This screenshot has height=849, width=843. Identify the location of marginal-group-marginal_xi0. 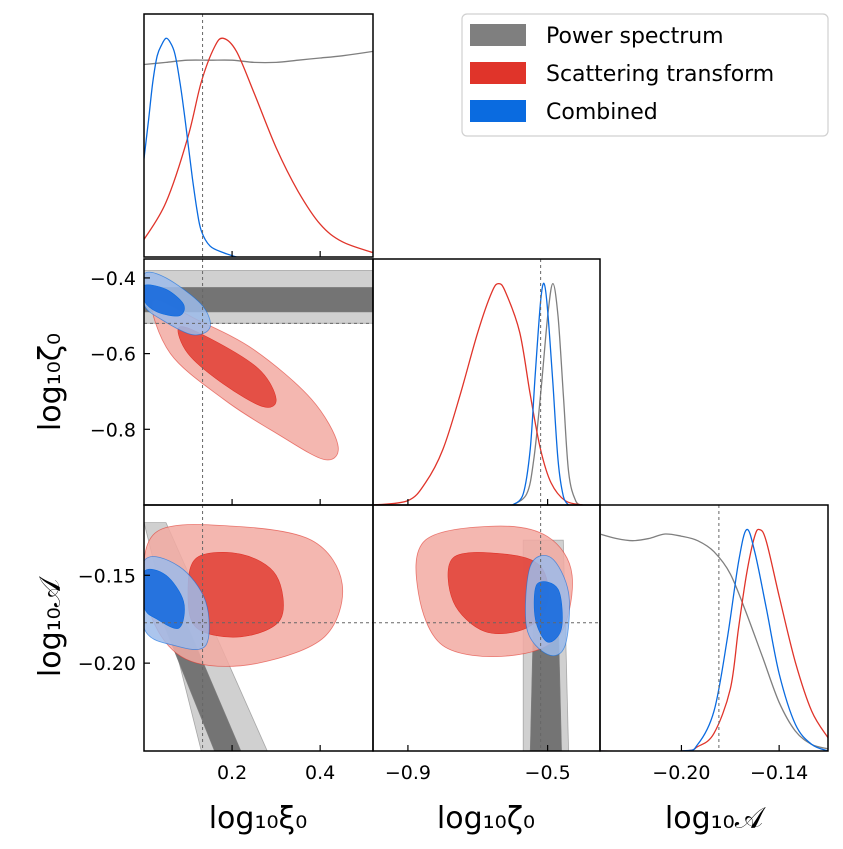
(258, 147).